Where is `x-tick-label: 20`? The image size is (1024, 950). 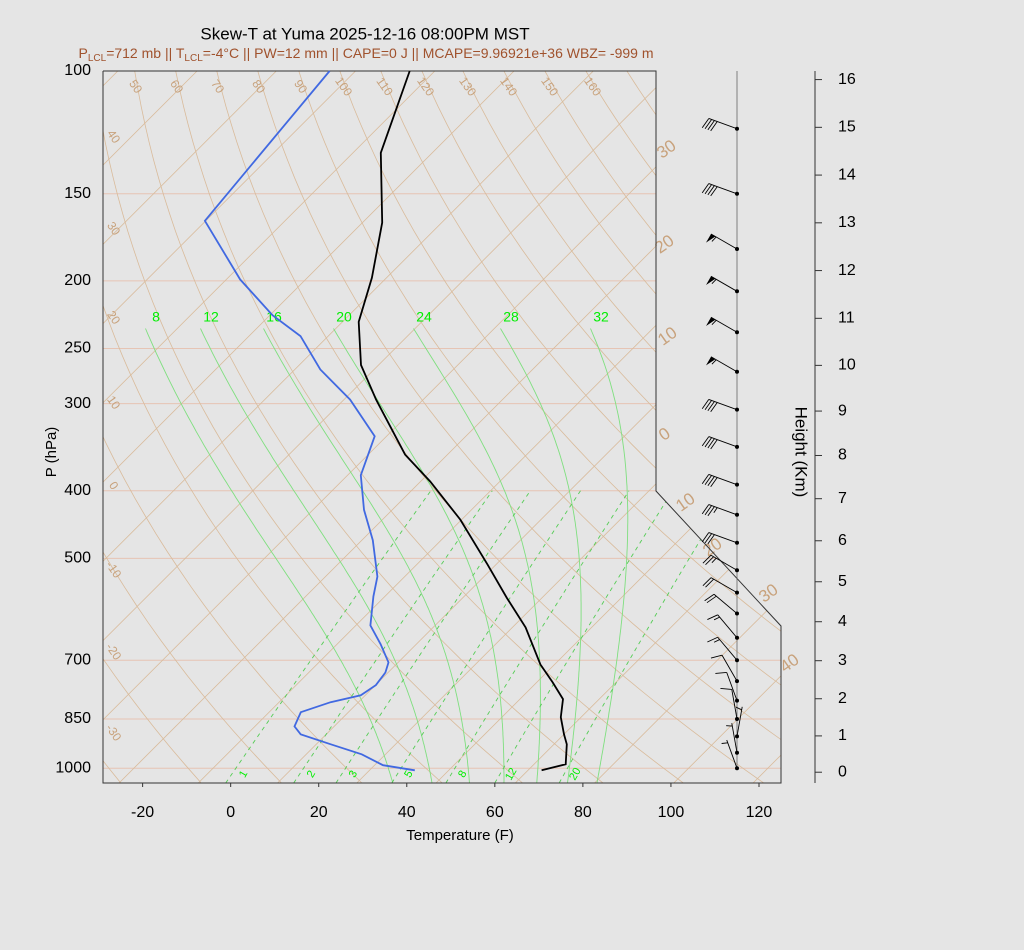 x-tick-label: 20 is located at coordinates (319, 812).